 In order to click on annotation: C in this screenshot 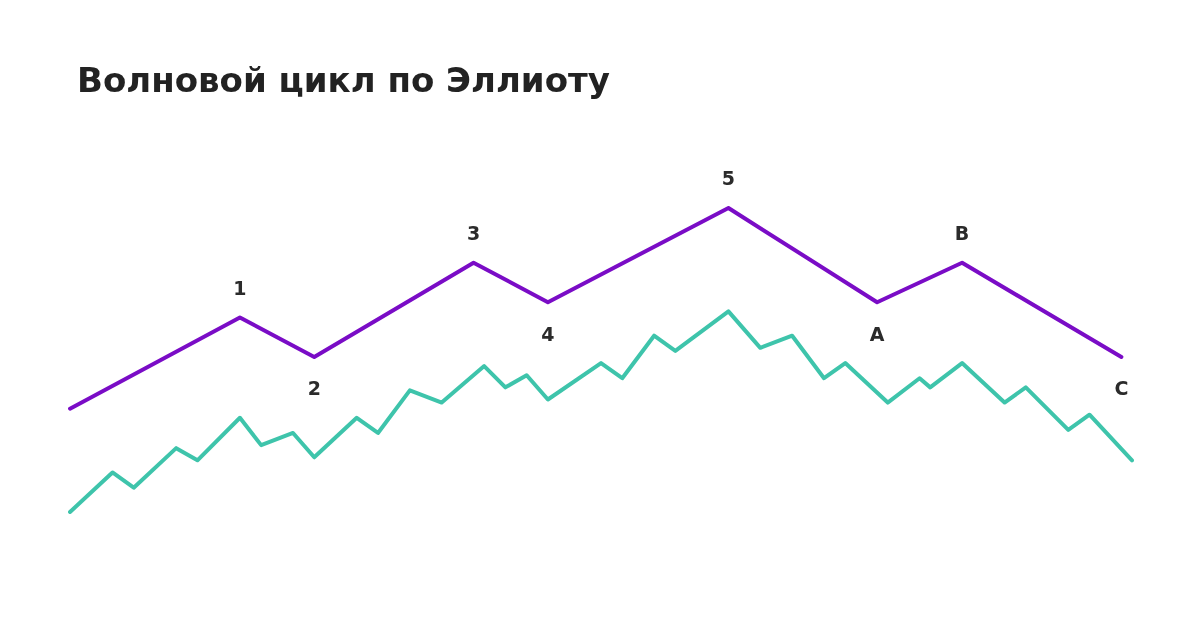, I will do `click(1121, 388)`.